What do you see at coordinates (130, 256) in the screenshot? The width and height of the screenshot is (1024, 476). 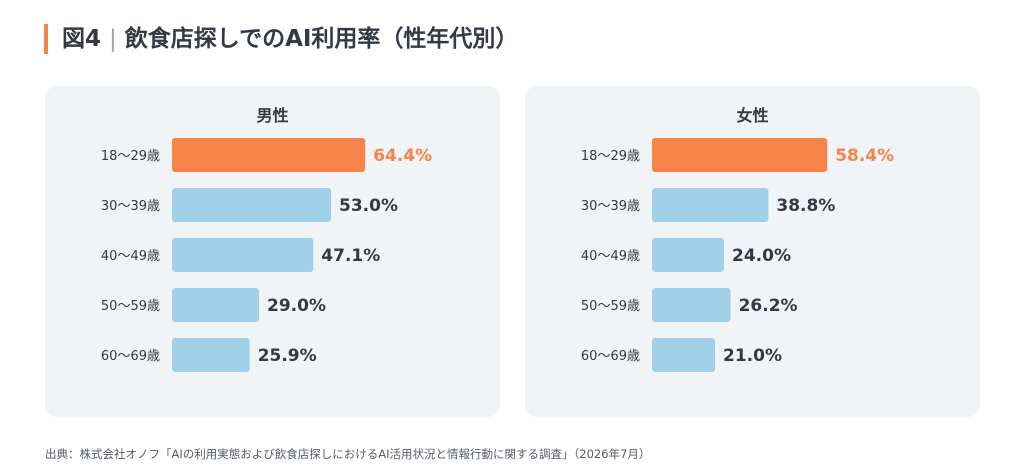 I see `category-label-male-2: 40〜49歳` at bounding box center [130, 256].